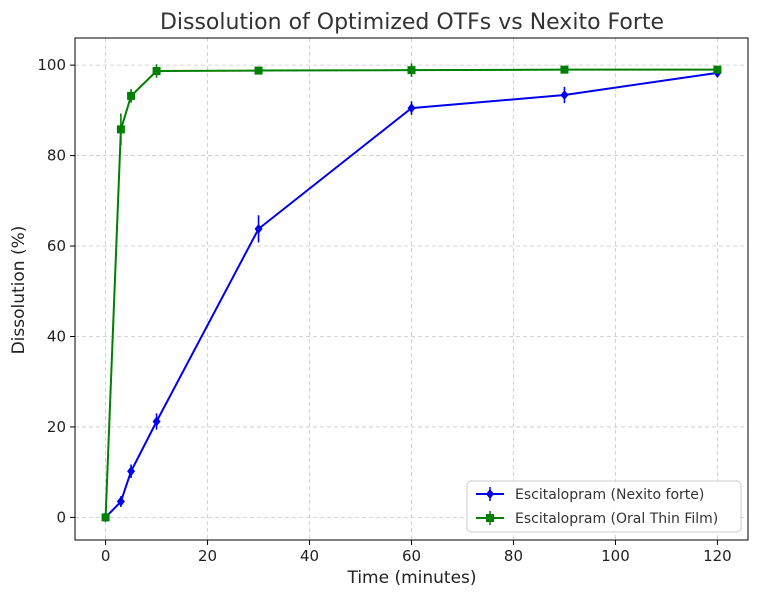  I want to click on legend-box, so click(604, 506).